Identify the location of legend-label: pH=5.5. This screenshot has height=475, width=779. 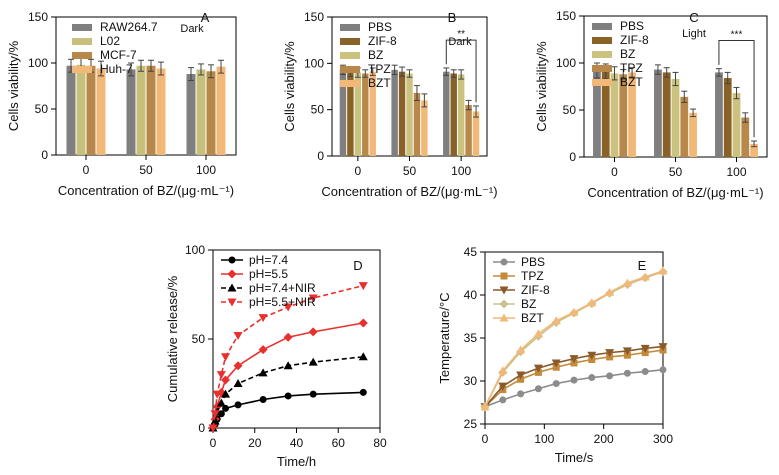
(268, 274).